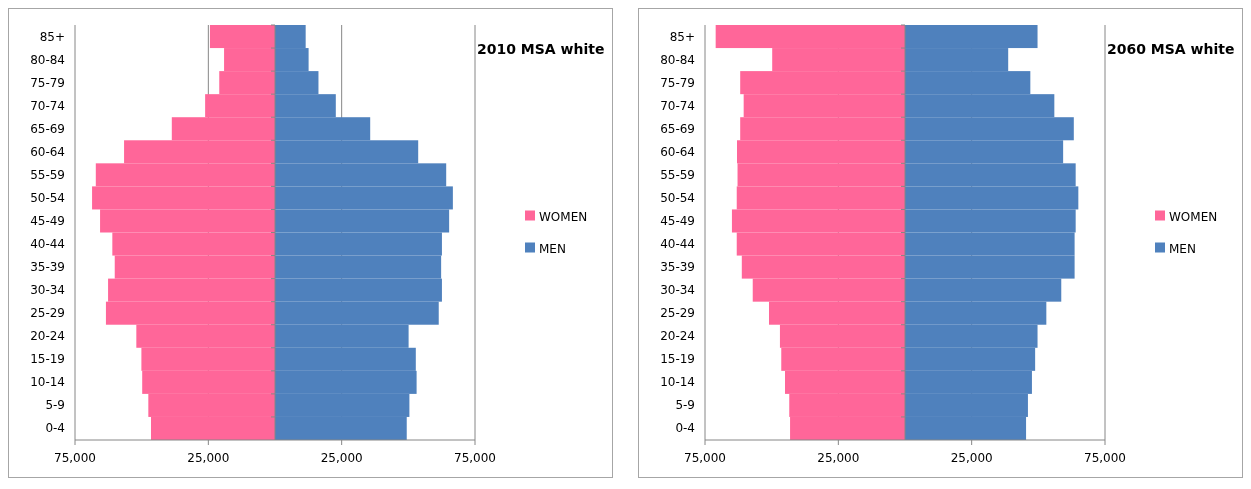  Describe the element at coordinates (541, 49) in the screenshot. I see `text: 2010 MSA white` at that location.